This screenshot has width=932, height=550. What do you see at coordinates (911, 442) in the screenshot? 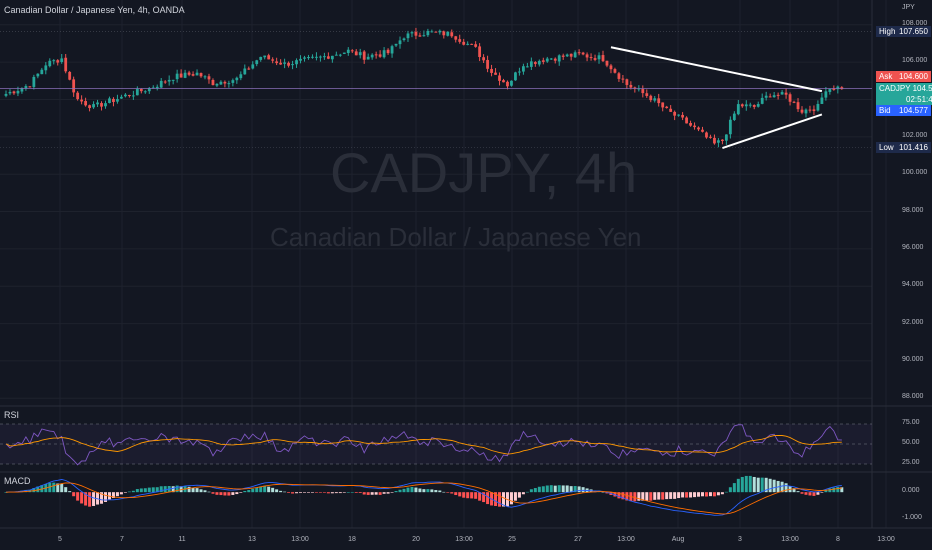
I see `rsi-axis-tick: 50.00` at bounding box center [911, 442].